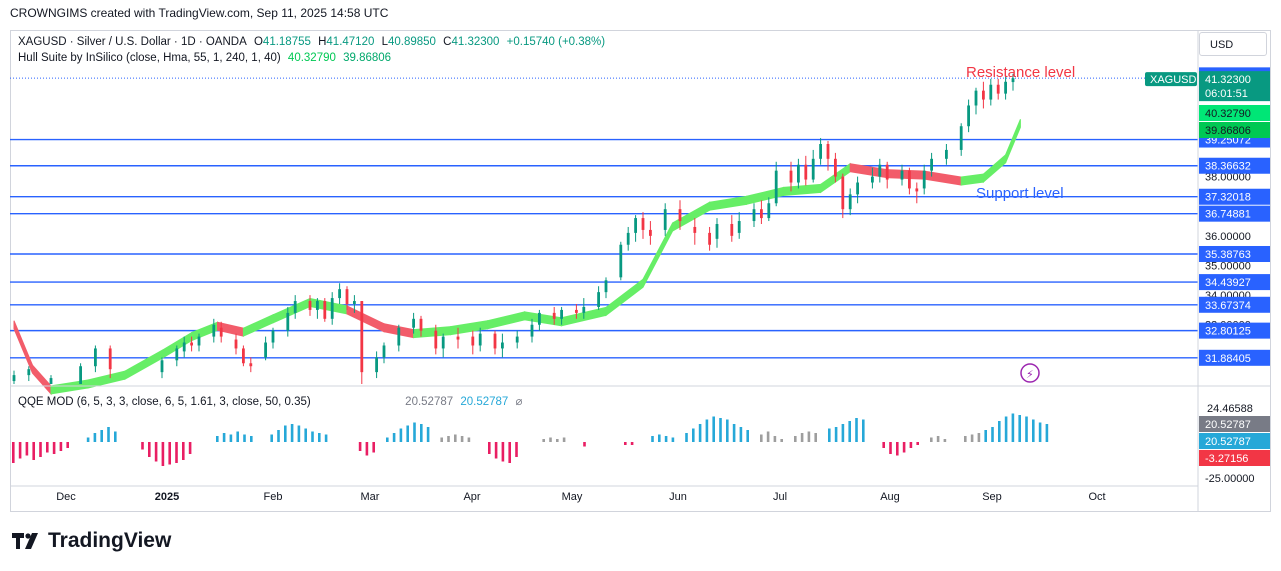 The width and height of the screenshot is (1281, 571). What do you see at coordinates (678, 497) in the screenshot?
I see `time-axis-label: Jun` at bounding box center [678, 497].